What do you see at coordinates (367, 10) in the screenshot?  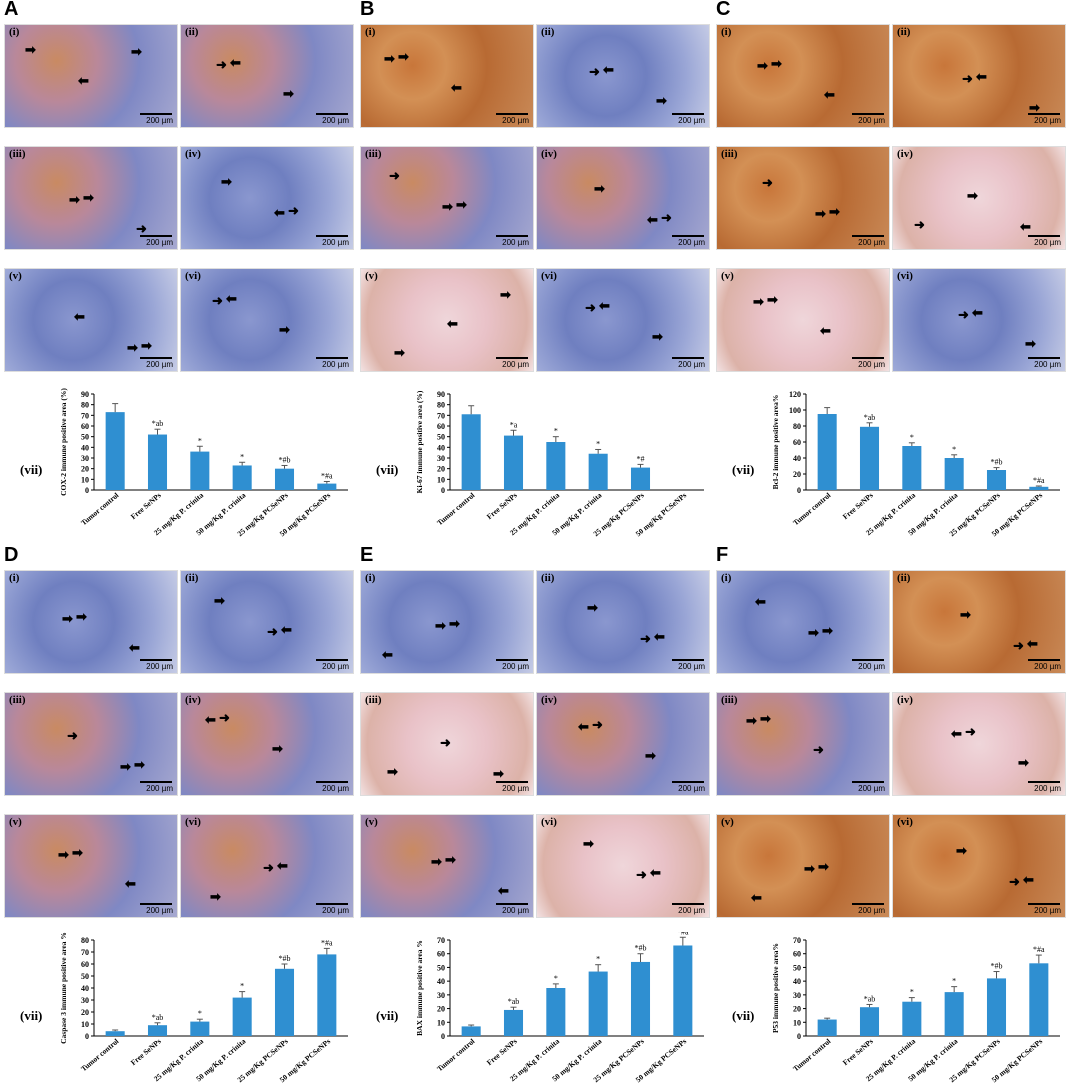 I see `panel-letter: B` at bounding box center [367, 10].